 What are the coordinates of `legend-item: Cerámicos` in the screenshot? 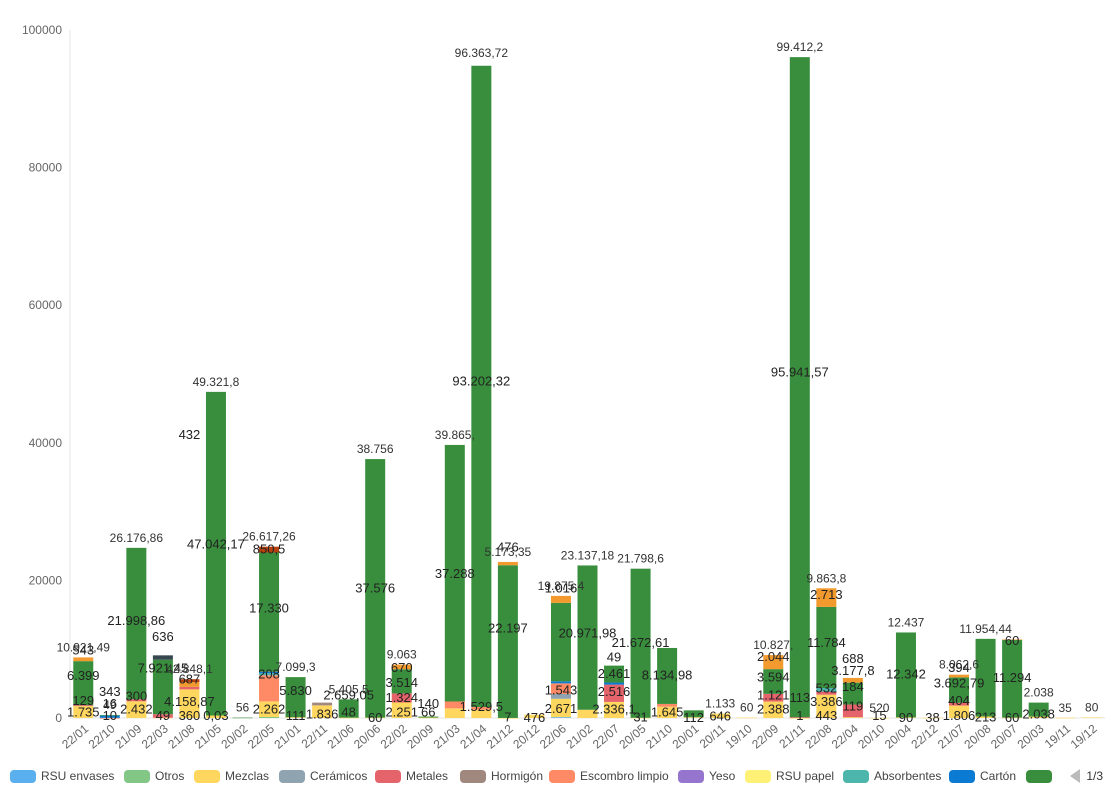 It's located at (323, 776).